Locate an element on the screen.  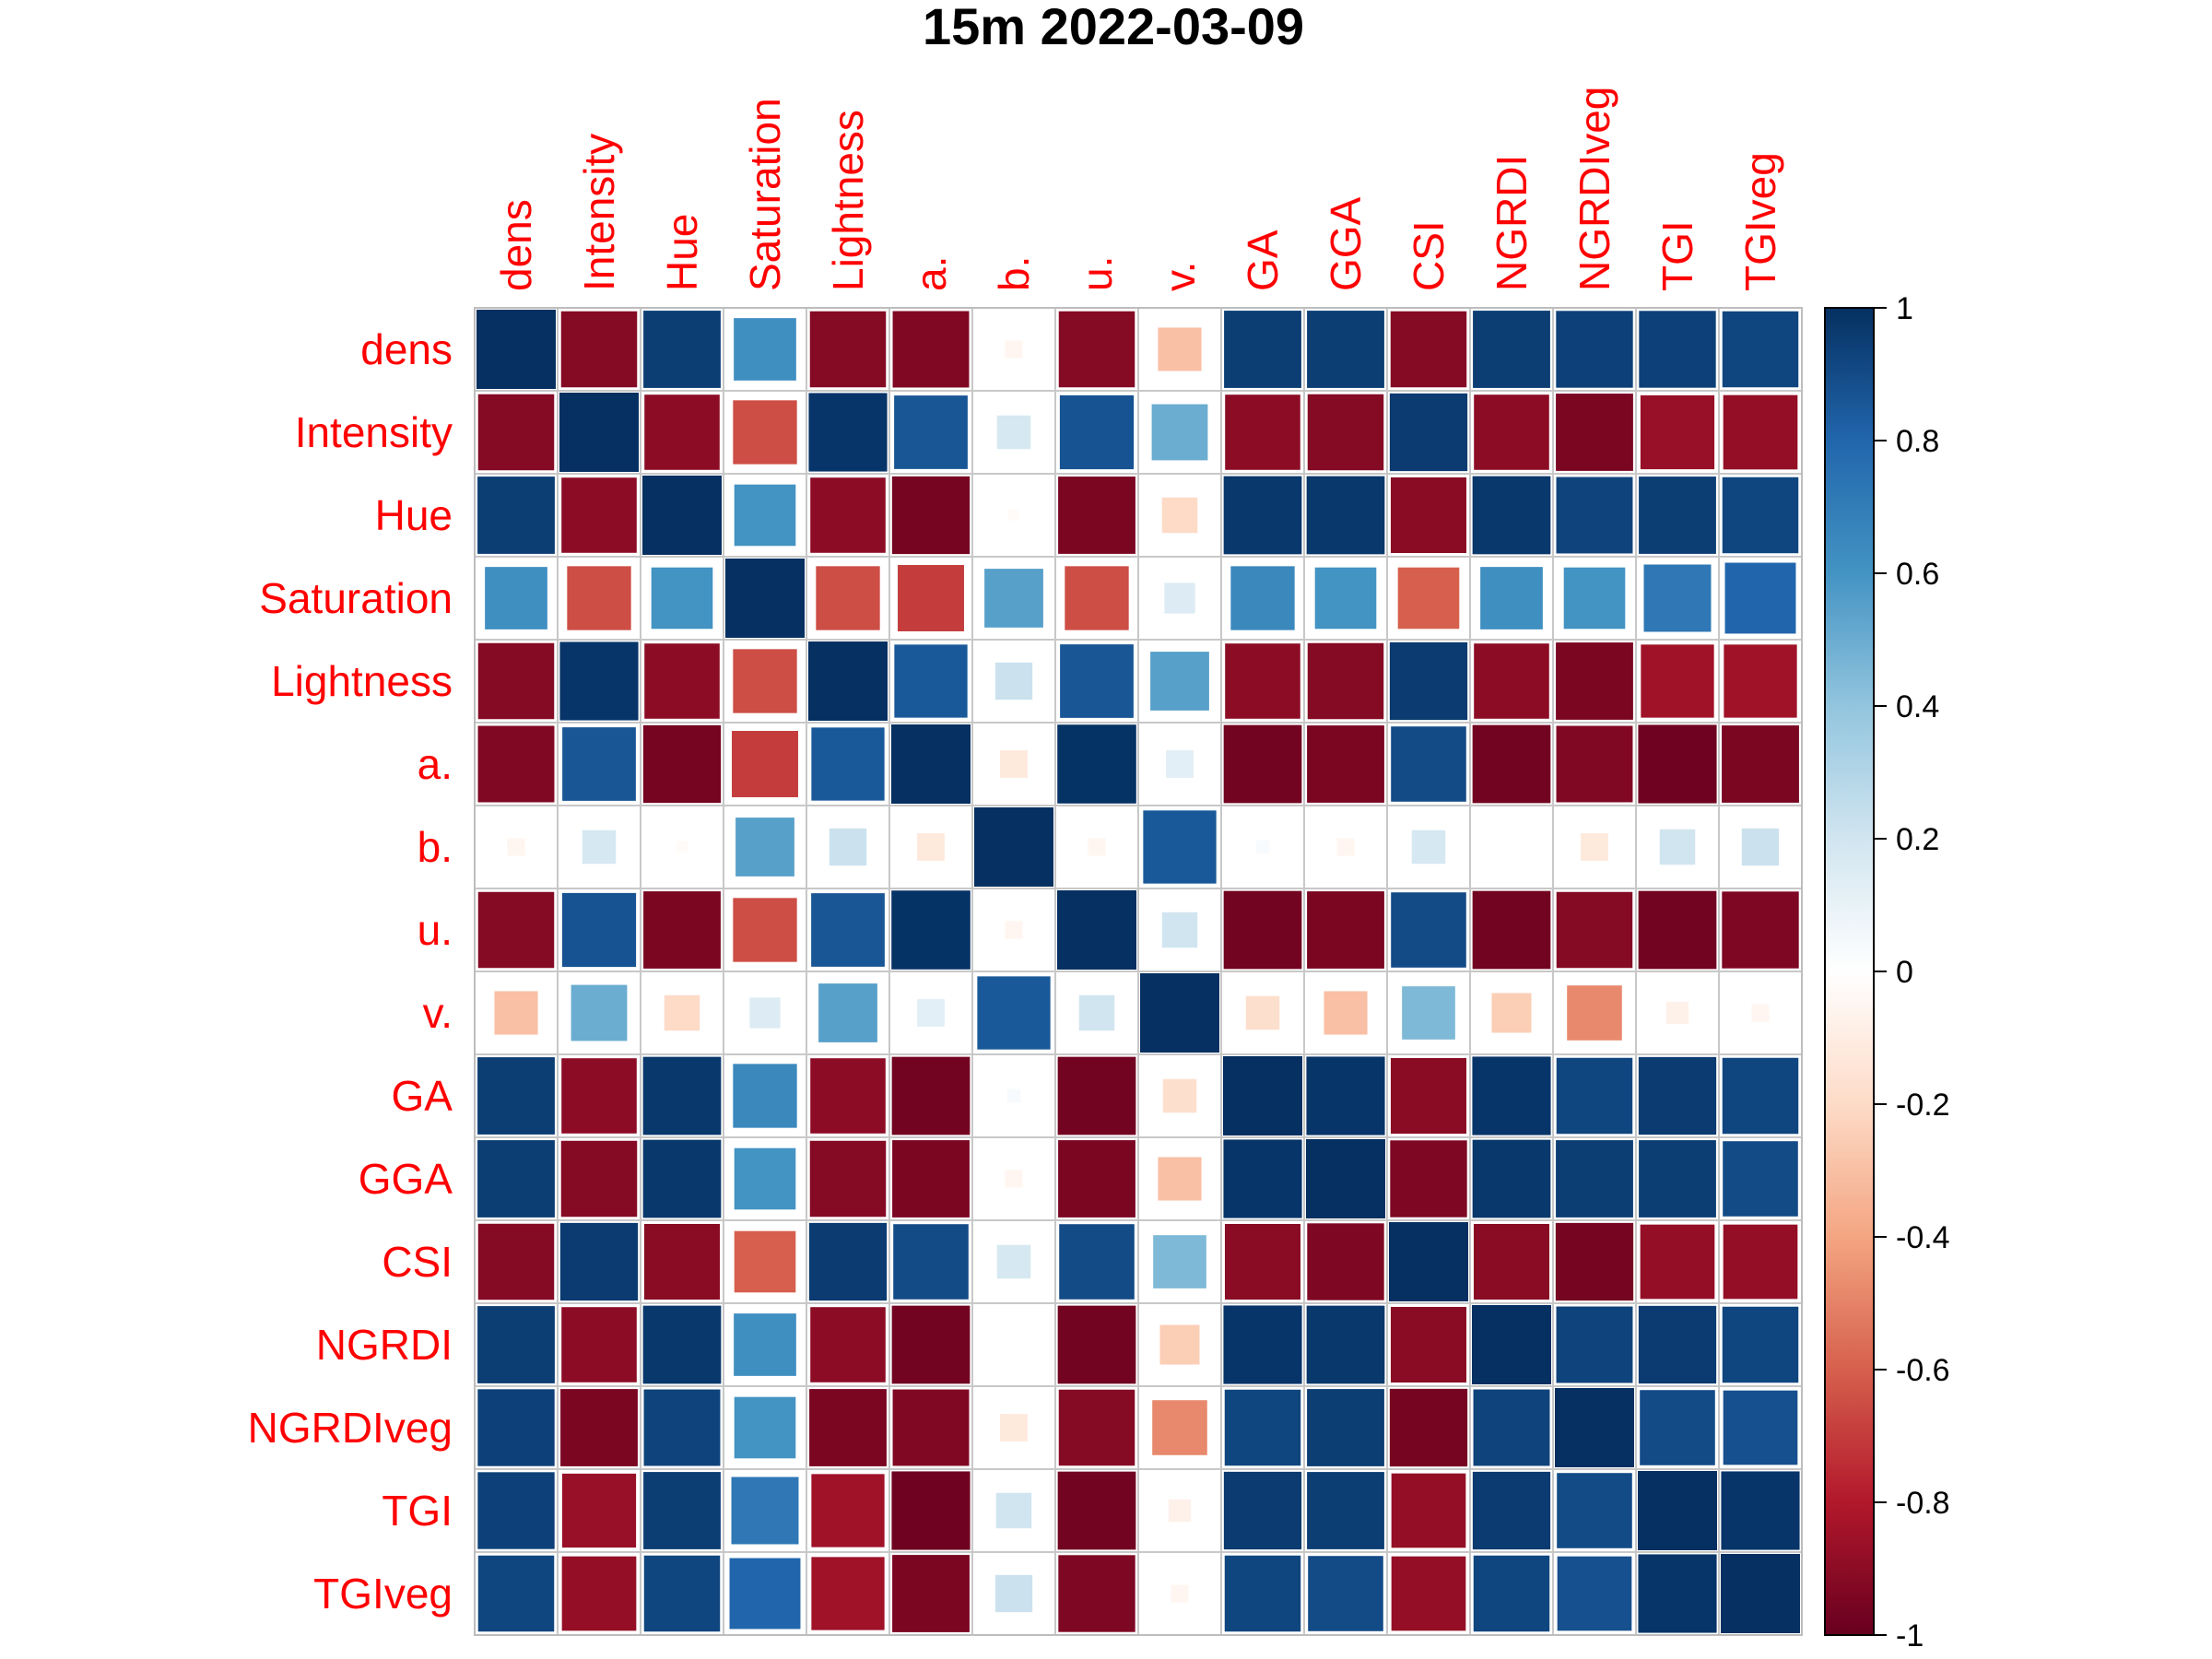
correlation-square-b.-b. is located at coordinates (1013, 847).